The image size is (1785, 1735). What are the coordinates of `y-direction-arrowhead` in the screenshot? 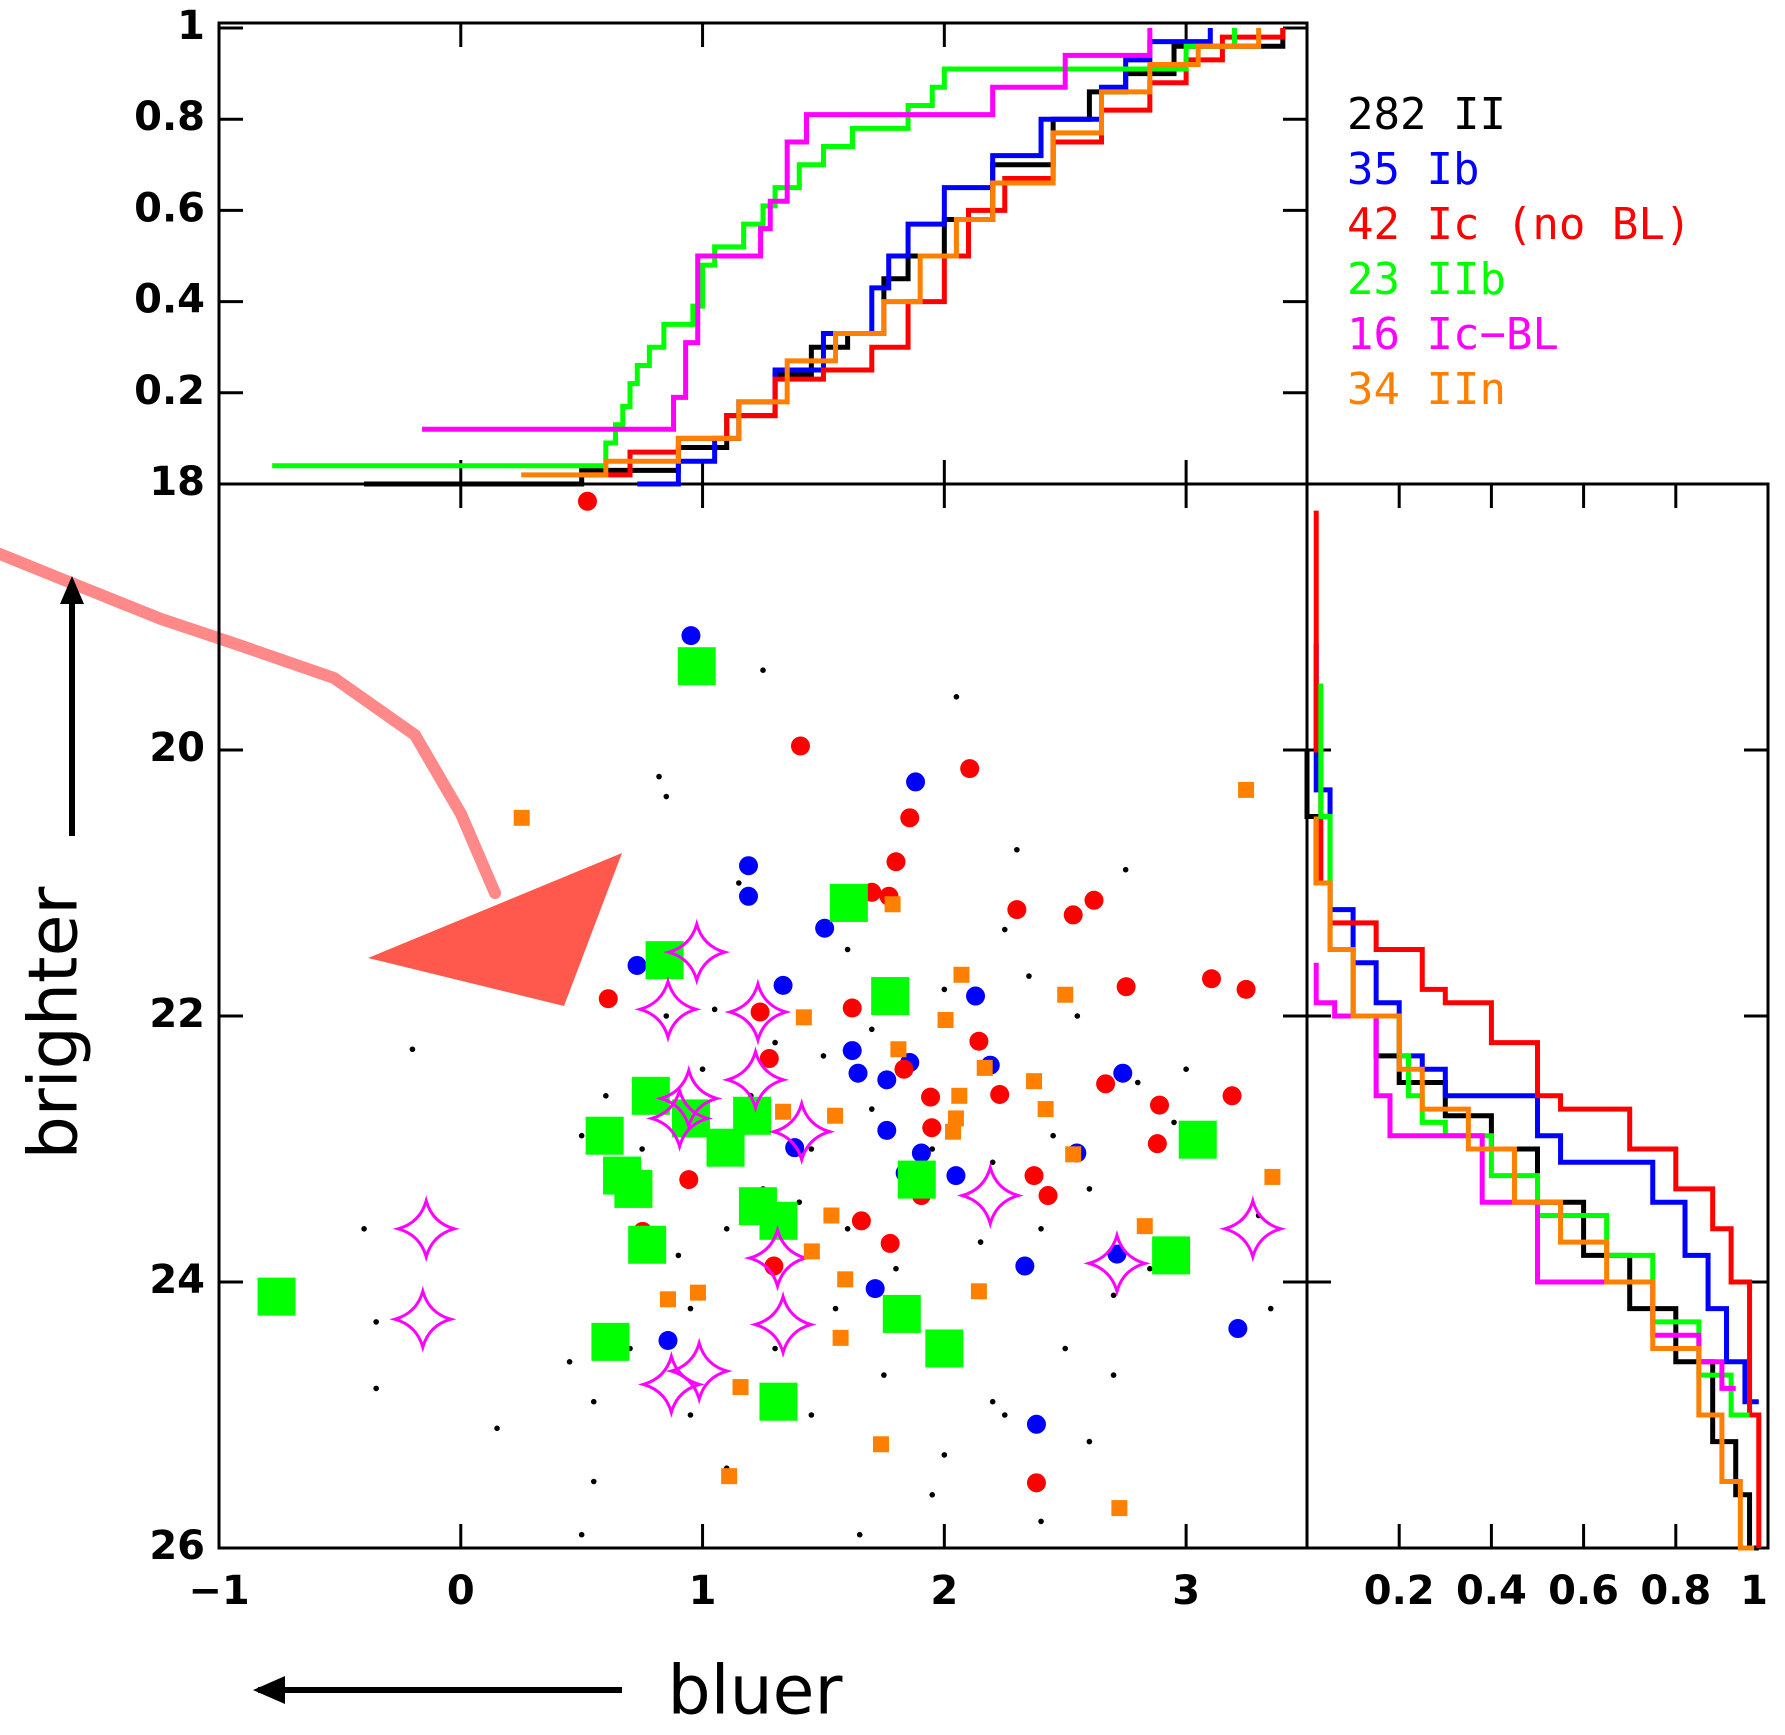 It's located at (72, 590).